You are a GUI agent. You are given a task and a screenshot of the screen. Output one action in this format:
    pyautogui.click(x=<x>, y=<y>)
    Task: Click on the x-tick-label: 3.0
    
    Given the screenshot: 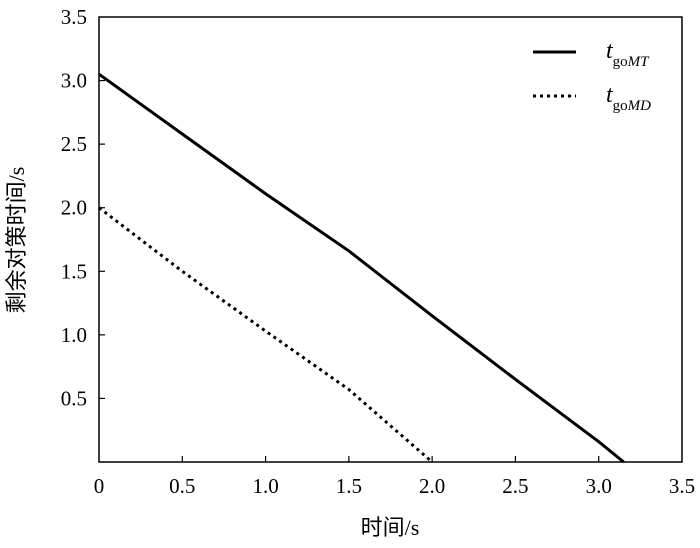 What is the action you would take?
    pyautogui.click(x=599, y=486)
    